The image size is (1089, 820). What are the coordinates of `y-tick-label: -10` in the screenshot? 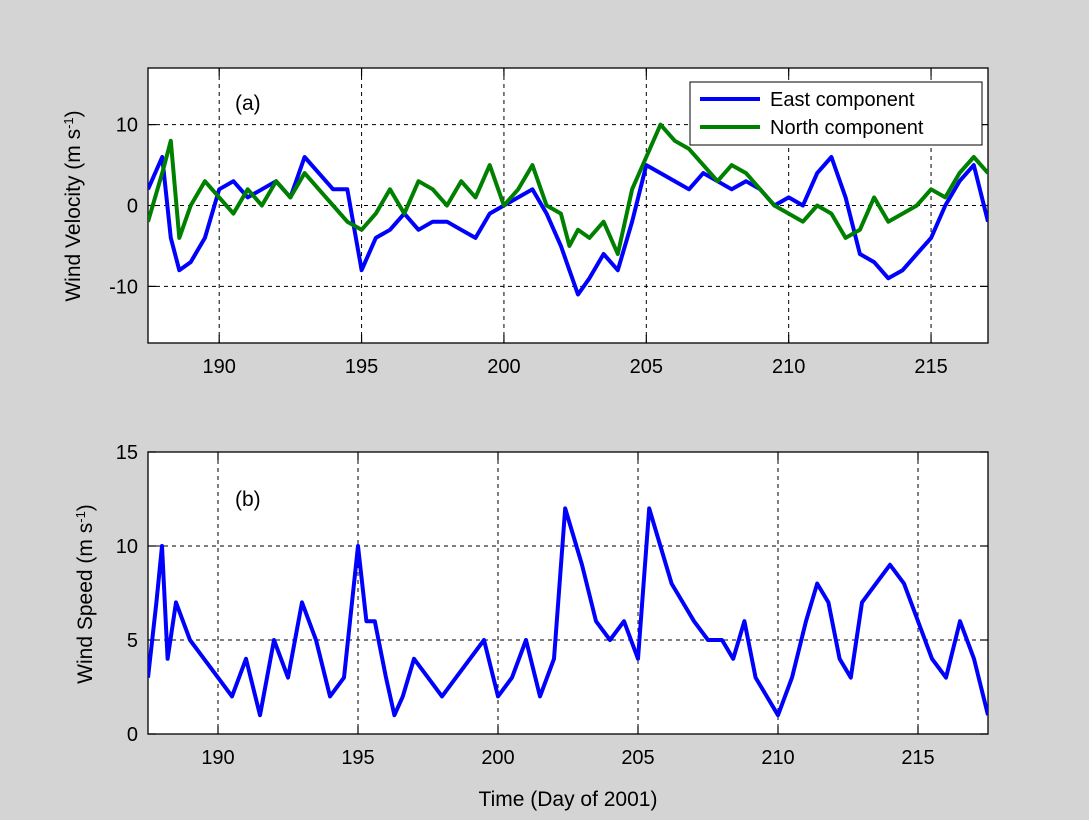 It's located at (123, 287).